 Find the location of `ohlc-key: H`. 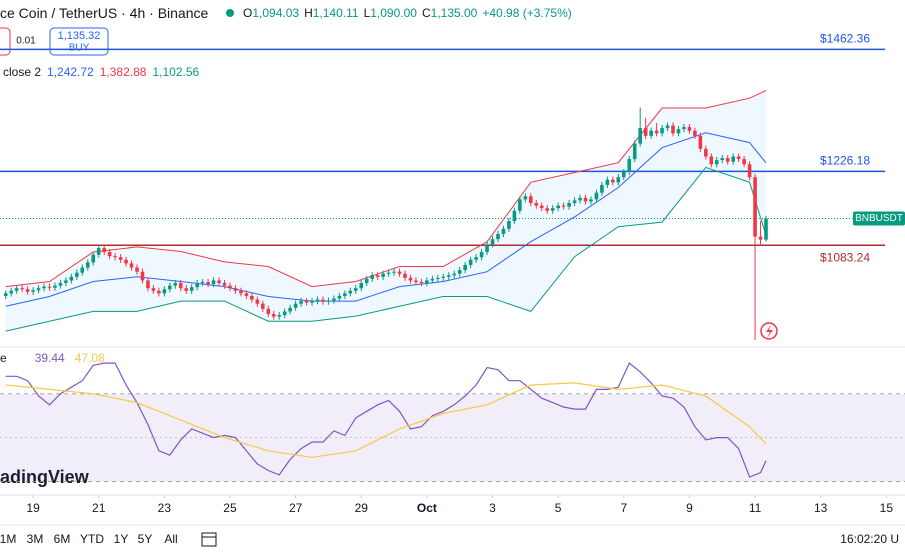

ohlc-key: H is located at coordinates (308, 13).